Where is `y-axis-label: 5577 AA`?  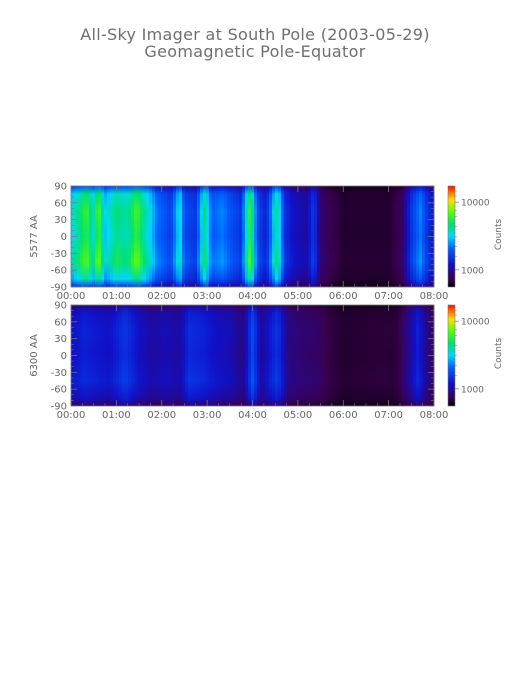
y-axis-label: 5577 AA is located at coordinates (34, 236).